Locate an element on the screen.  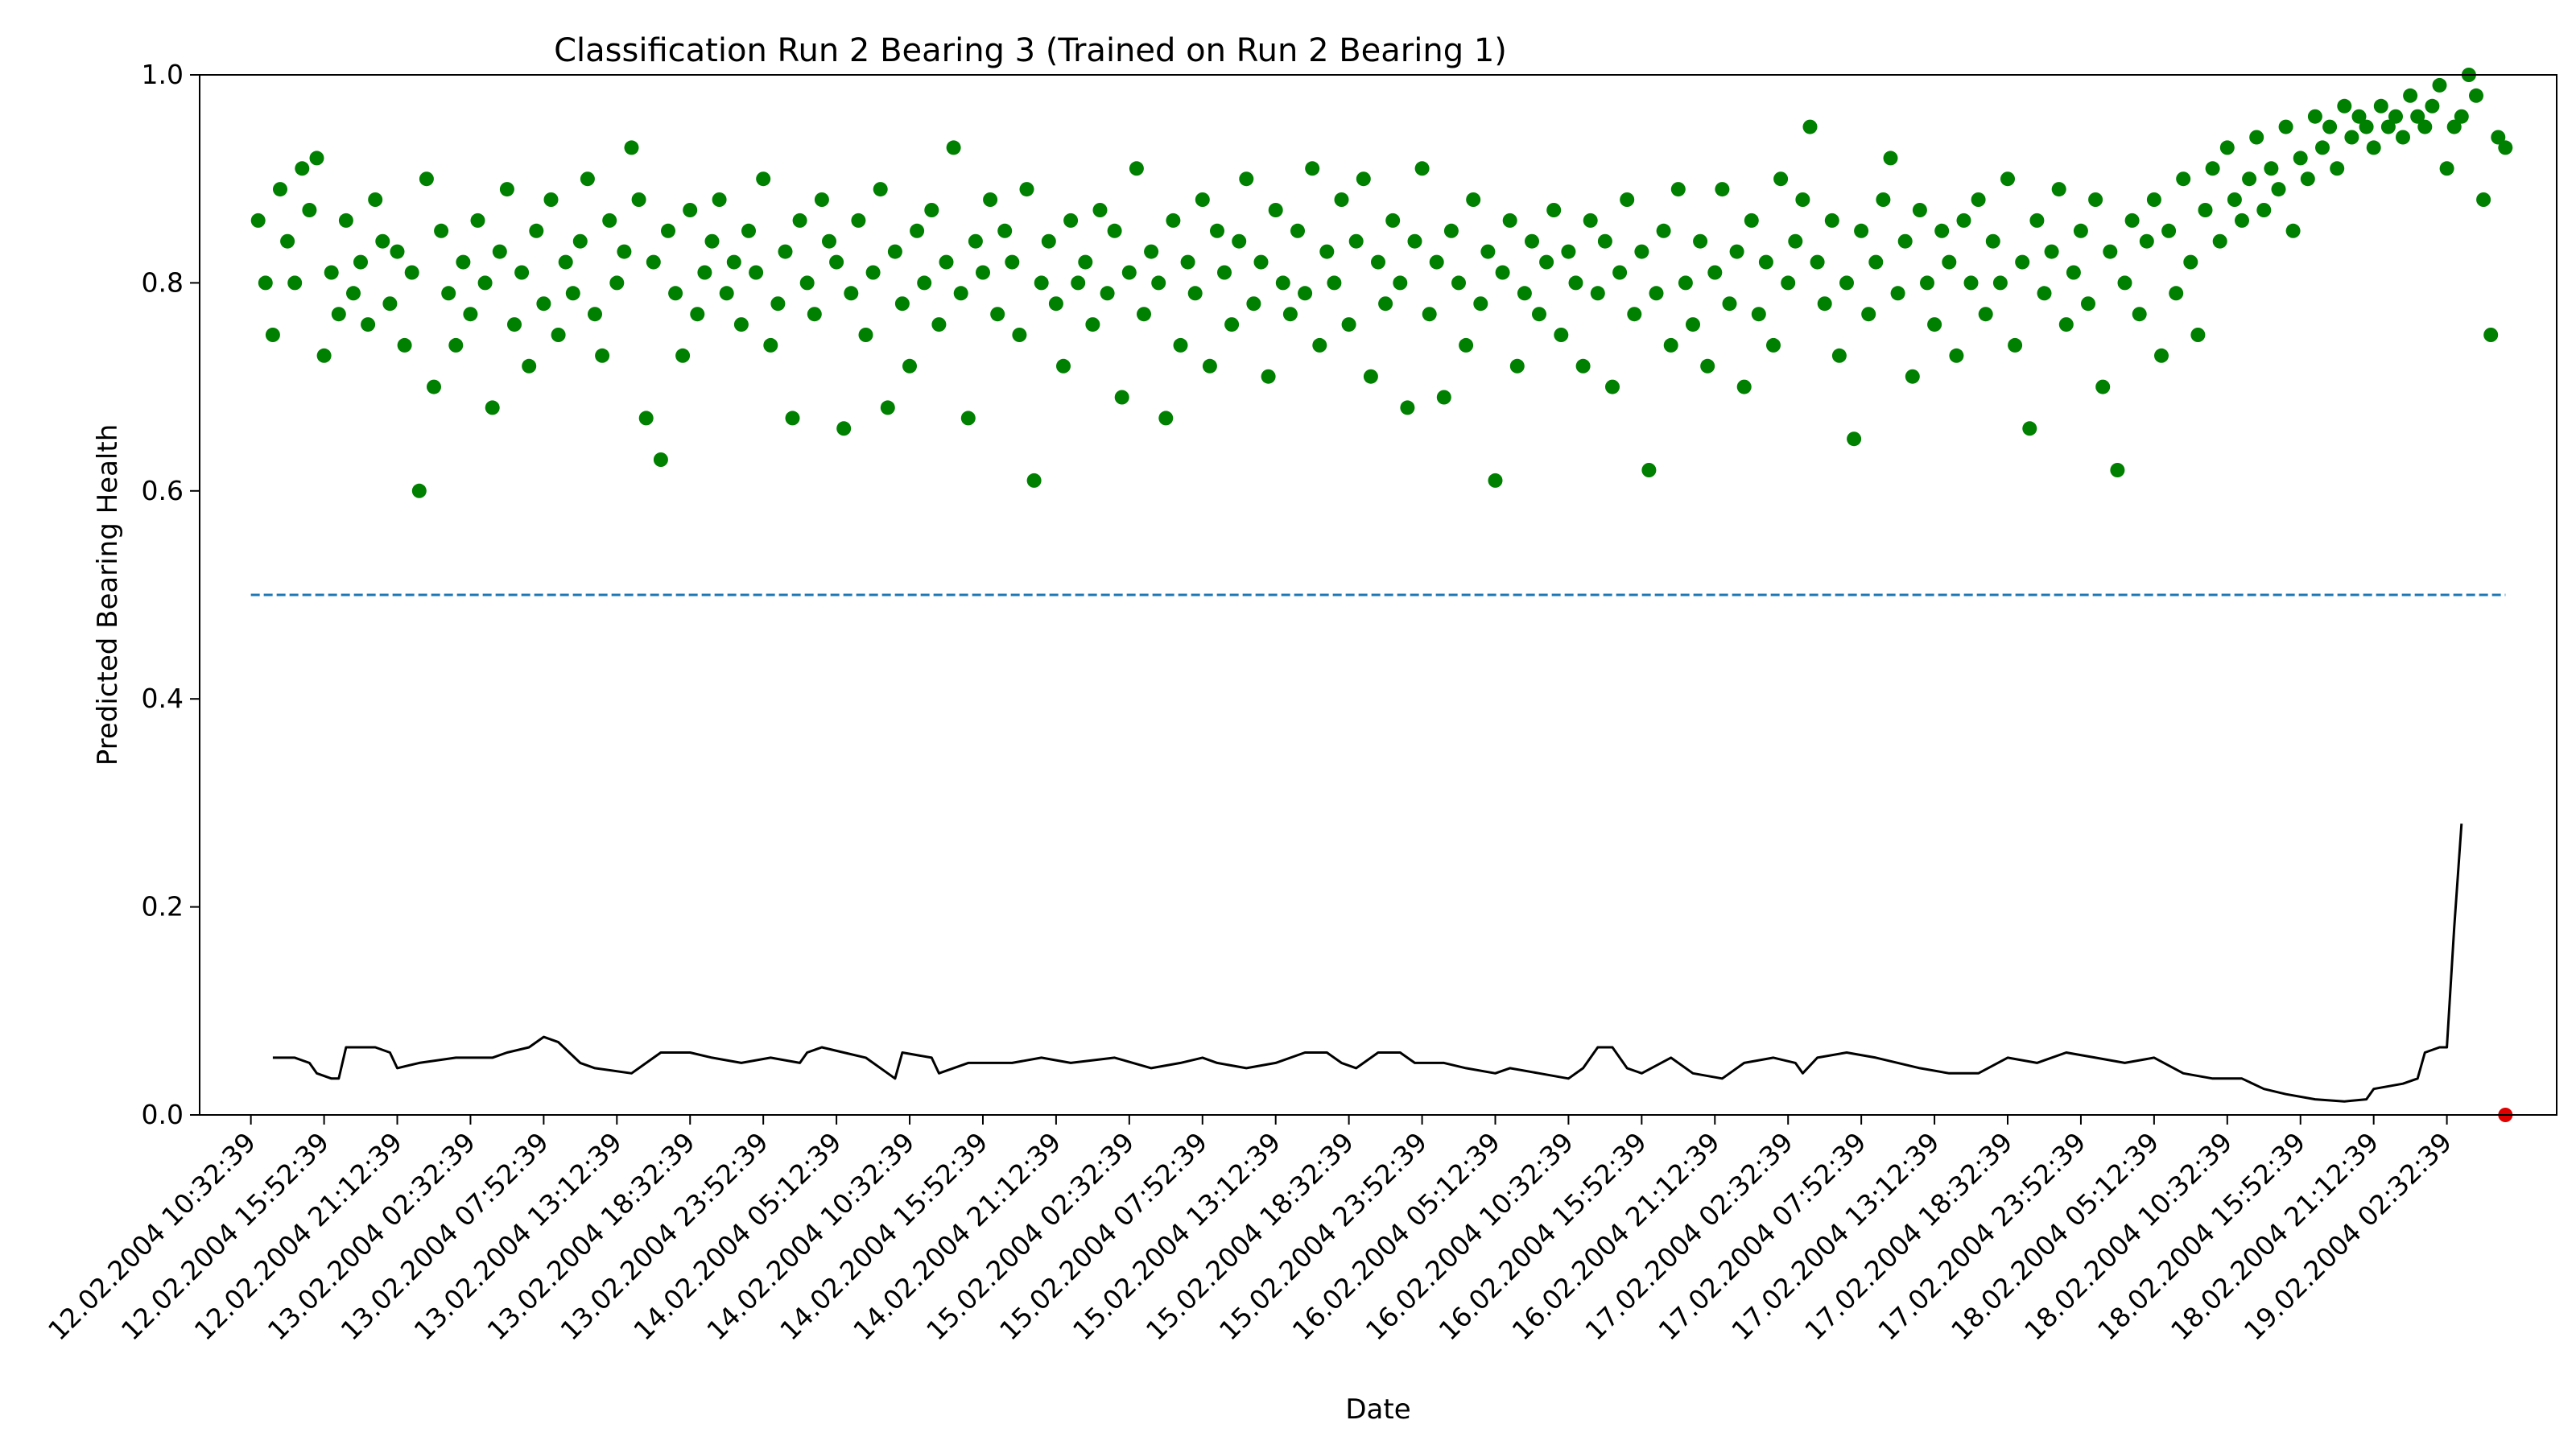
y-tick-label: 0.0 is located at coordinates (163, 1114).